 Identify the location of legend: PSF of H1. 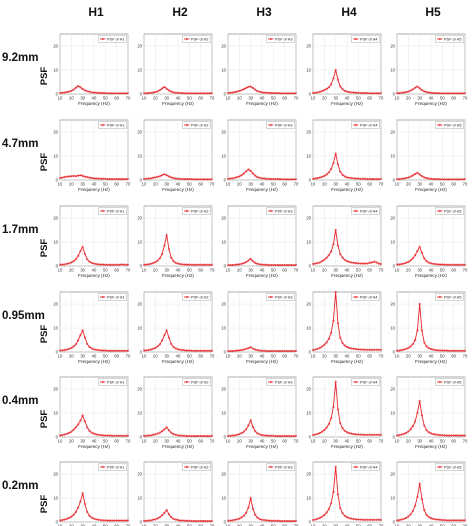
(112, 211).